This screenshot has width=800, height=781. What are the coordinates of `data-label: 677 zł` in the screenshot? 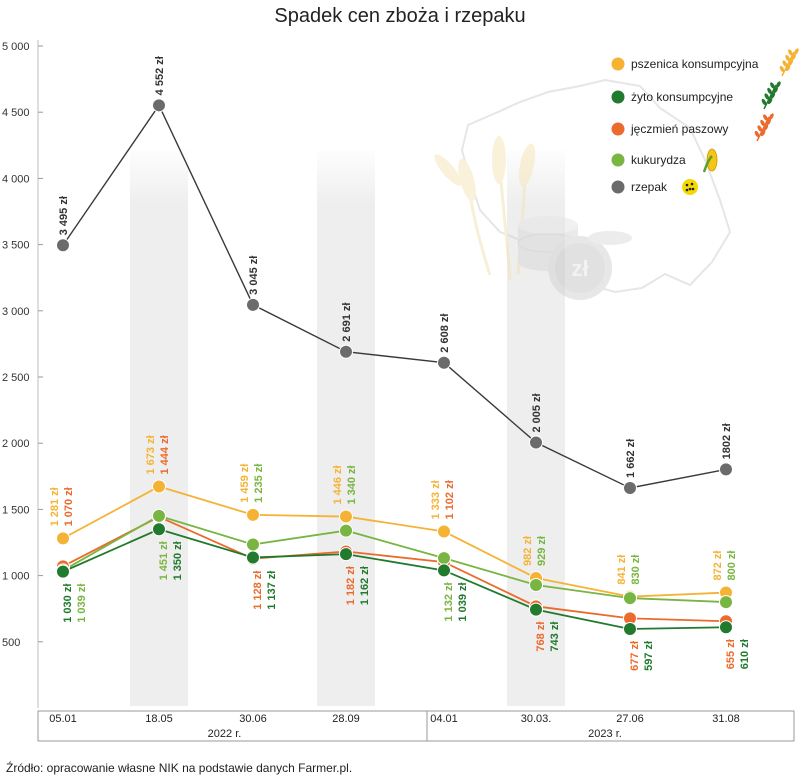 It's located at (635, 656).